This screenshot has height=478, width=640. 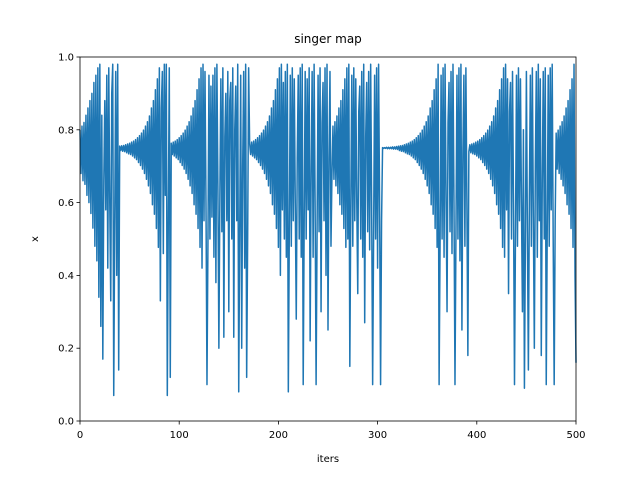 What do you see at coordinates (377, 435) in the screenshot?
I see `x-tick-label: 300` at bounding box center [377, 435].